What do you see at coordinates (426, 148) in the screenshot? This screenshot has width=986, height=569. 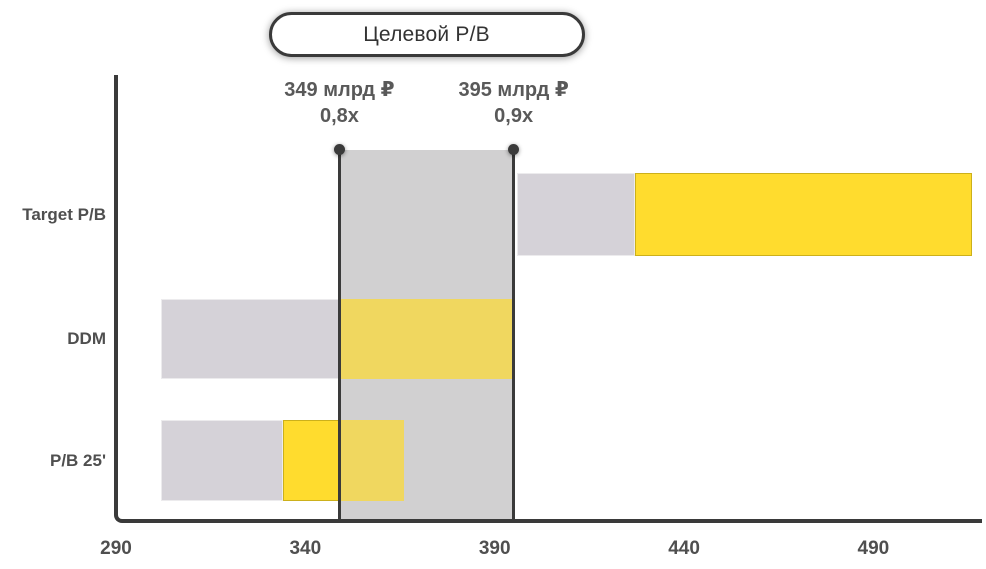 I see `band-connector-line` at bounding box center [426, 148].